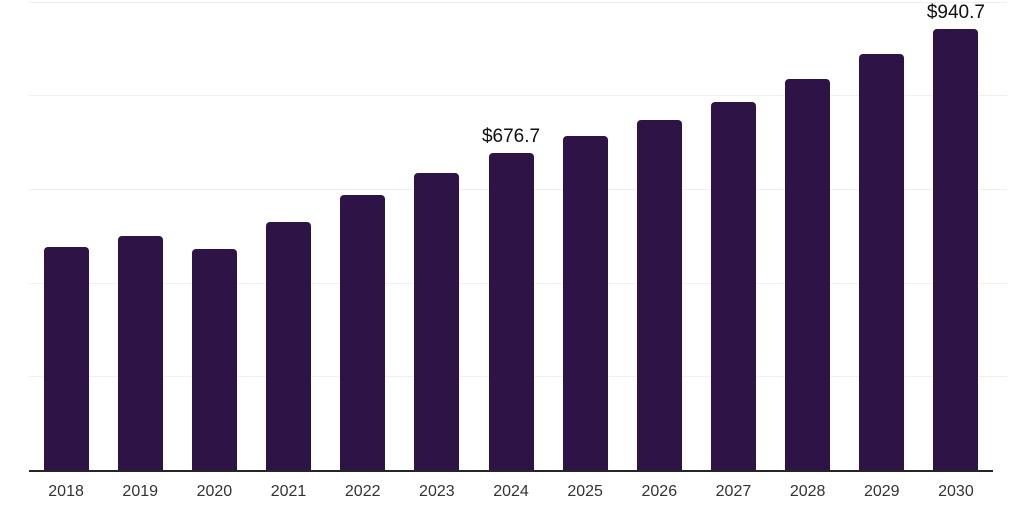  Describe the element at coordinates (882, 262) in the screenshot. I see `bar-2029` at that location.